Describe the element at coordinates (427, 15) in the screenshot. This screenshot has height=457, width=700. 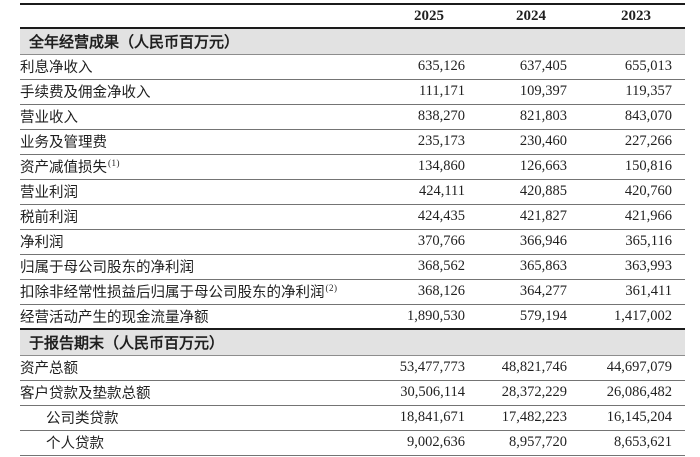
I see `year-column-2025: 2025` at that location.